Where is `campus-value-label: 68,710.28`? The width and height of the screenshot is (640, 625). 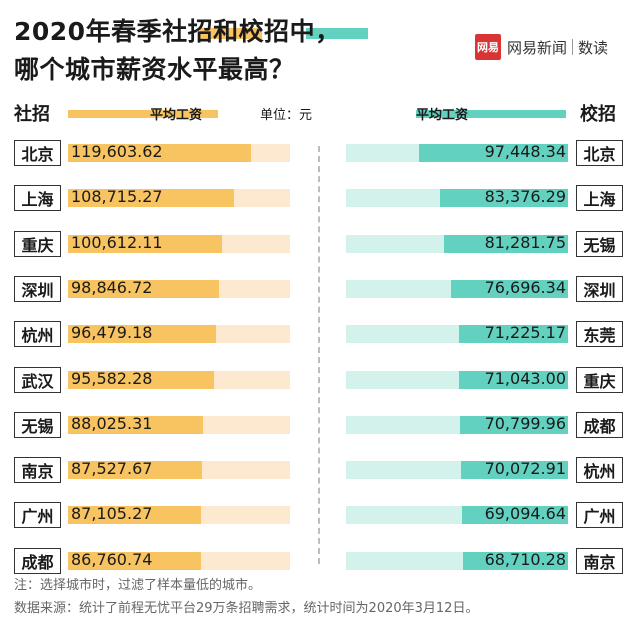 campus-value-label: 68,710.28 is located at coordinates (525, 559).